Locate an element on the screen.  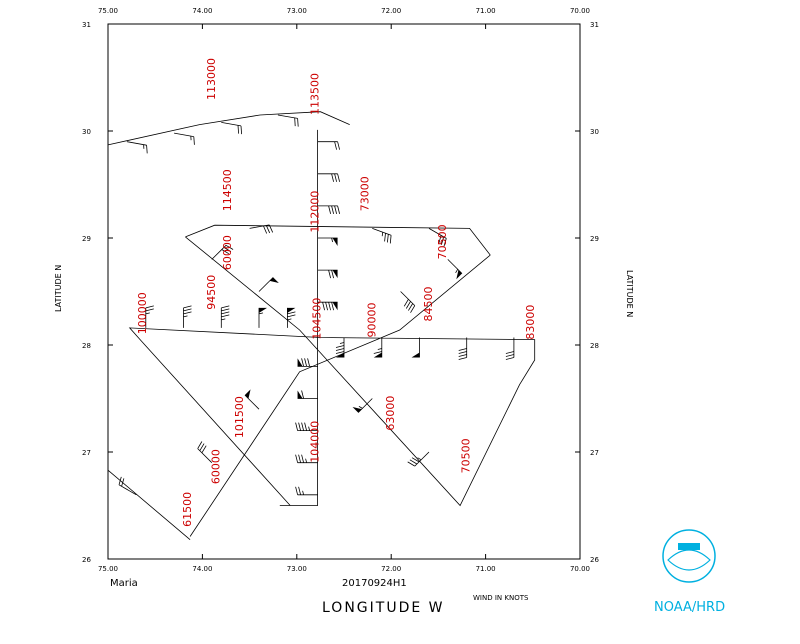
y-tick-label: 27 is located at coordinates (86, 453).